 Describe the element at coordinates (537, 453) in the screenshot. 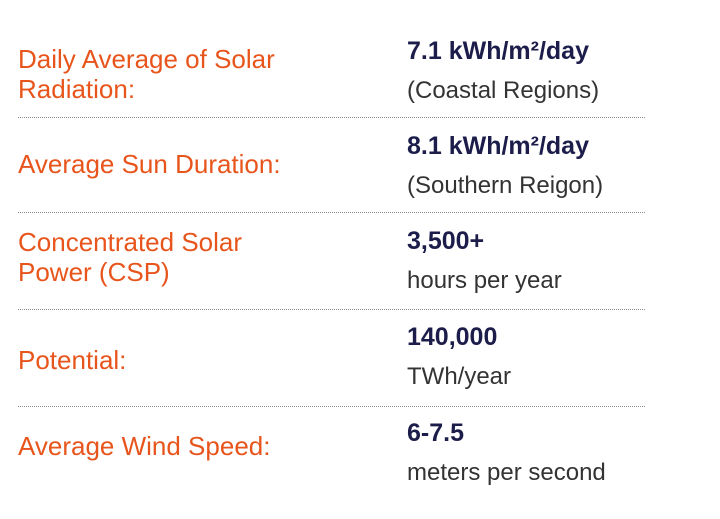

I see `stat-value-group: 6-7.5 meters per second` at that location.